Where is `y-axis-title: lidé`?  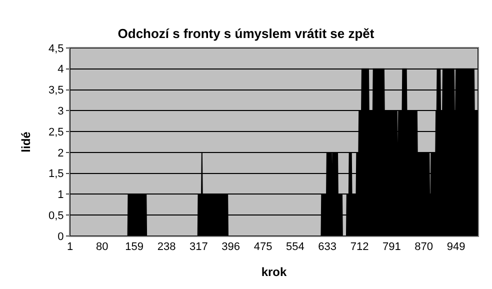 y-axis-title: lidé is located at coordinates (25, 141).